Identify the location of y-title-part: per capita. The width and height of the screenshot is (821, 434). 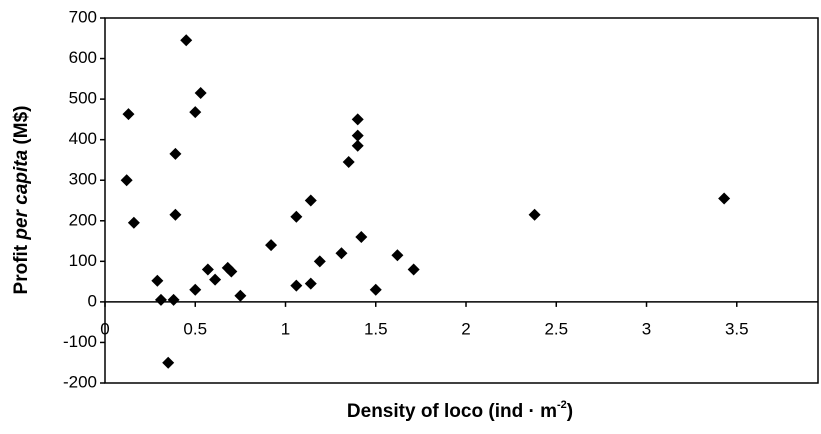
(21, 194).